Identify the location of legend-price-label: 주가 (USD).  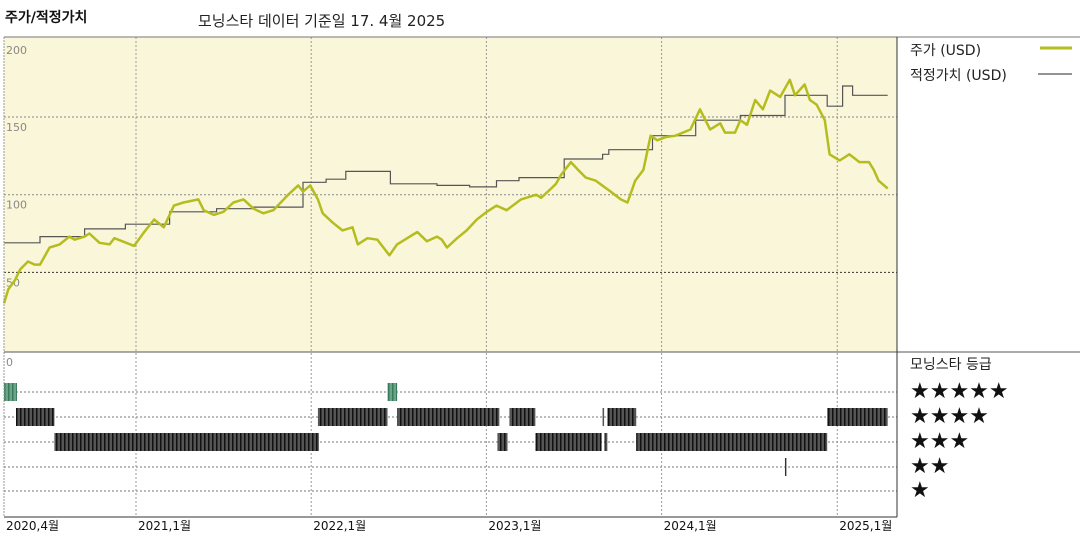
(946, 51).